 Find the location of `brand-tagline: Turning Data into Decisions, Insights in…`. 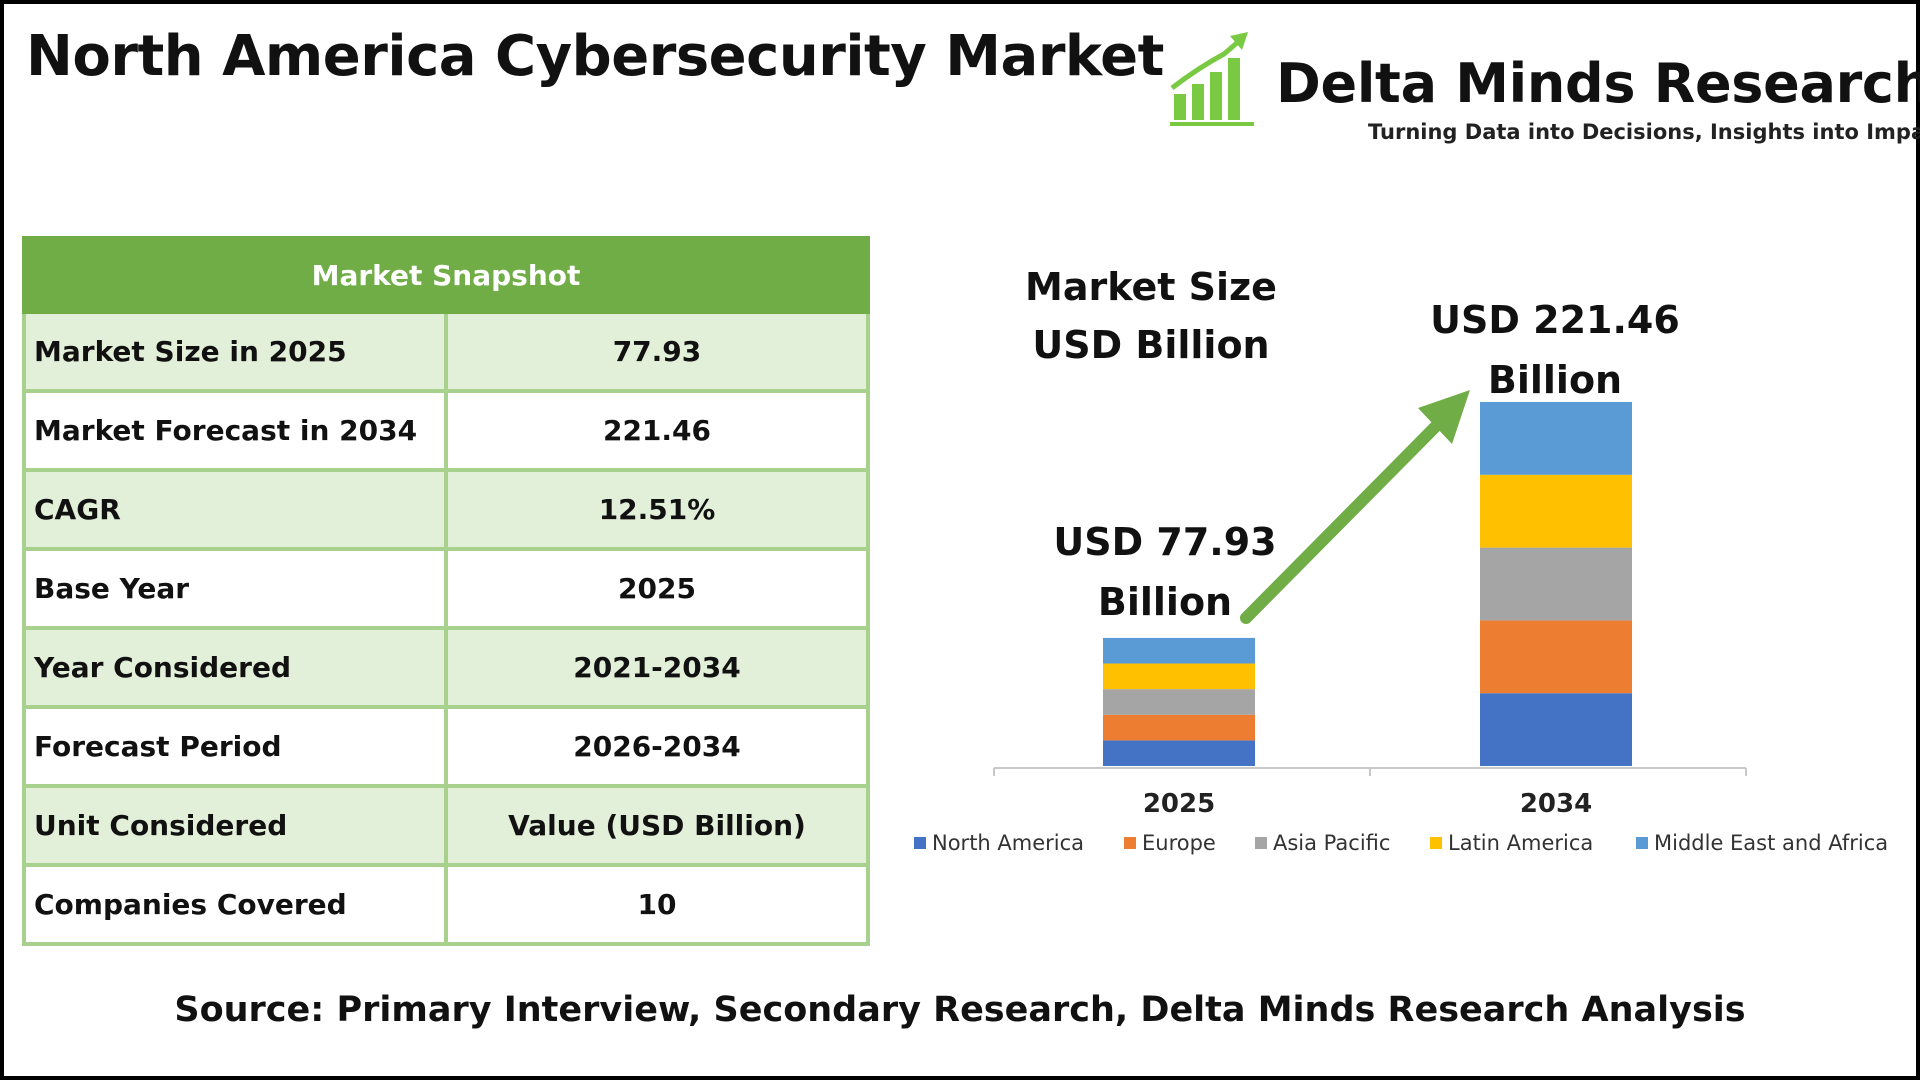

brand-tagline: Turning Data into Decisions, Insights in… is located at coordinates (1644, 132).